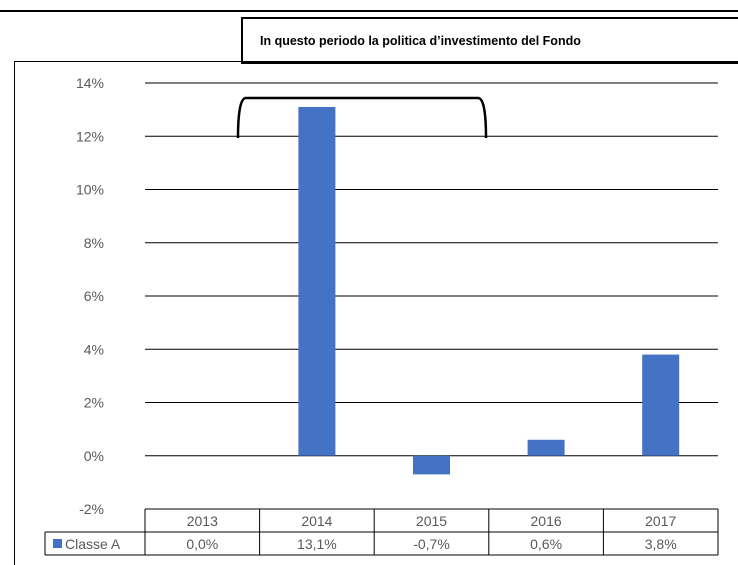  What do you see at coordinates (660, 521) in the screenshot?
I see `x-category-label: 2017` at bounding box center [660, 521].